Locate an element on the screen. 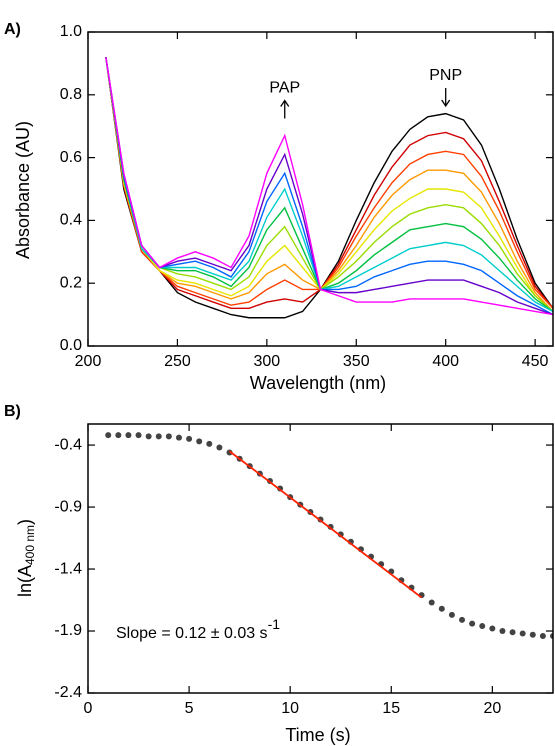 The width and height of the screenshot is (555, 746). slope-annotation: Slope = 0.12 ± 0.03 s-1 is located at coordinates (198, 629).